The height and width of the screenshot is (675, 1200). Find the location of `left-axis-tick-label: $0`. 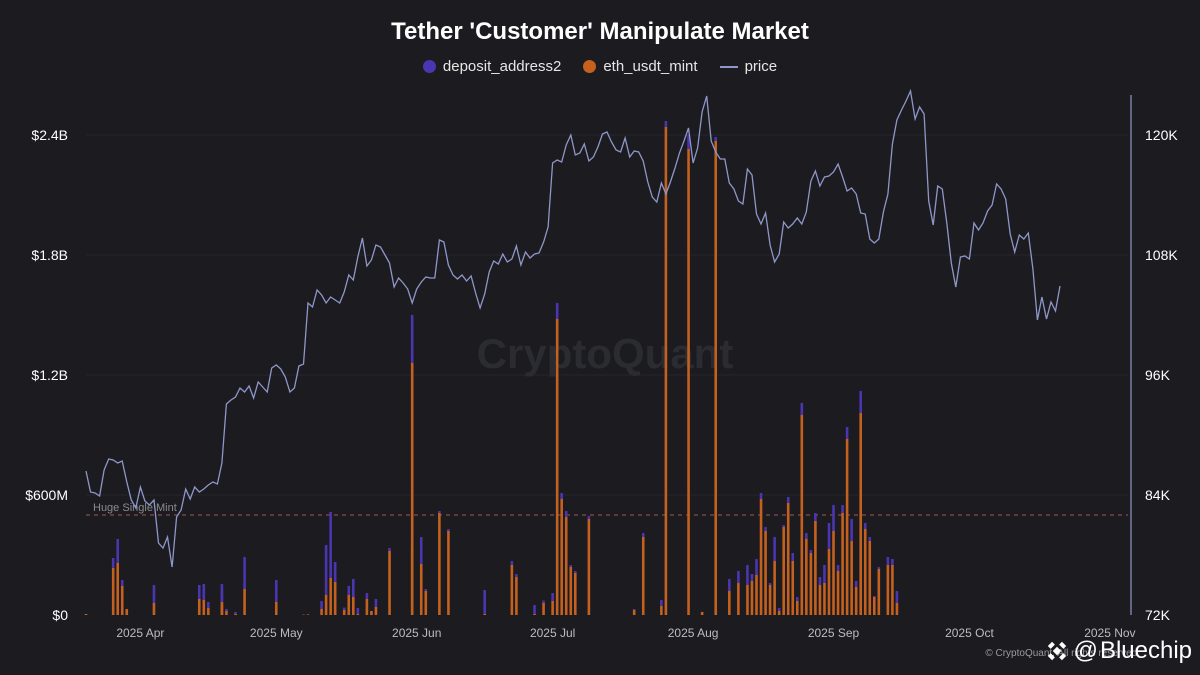

left-axis-tick-label: $0 is located at coordinates (60, 615).